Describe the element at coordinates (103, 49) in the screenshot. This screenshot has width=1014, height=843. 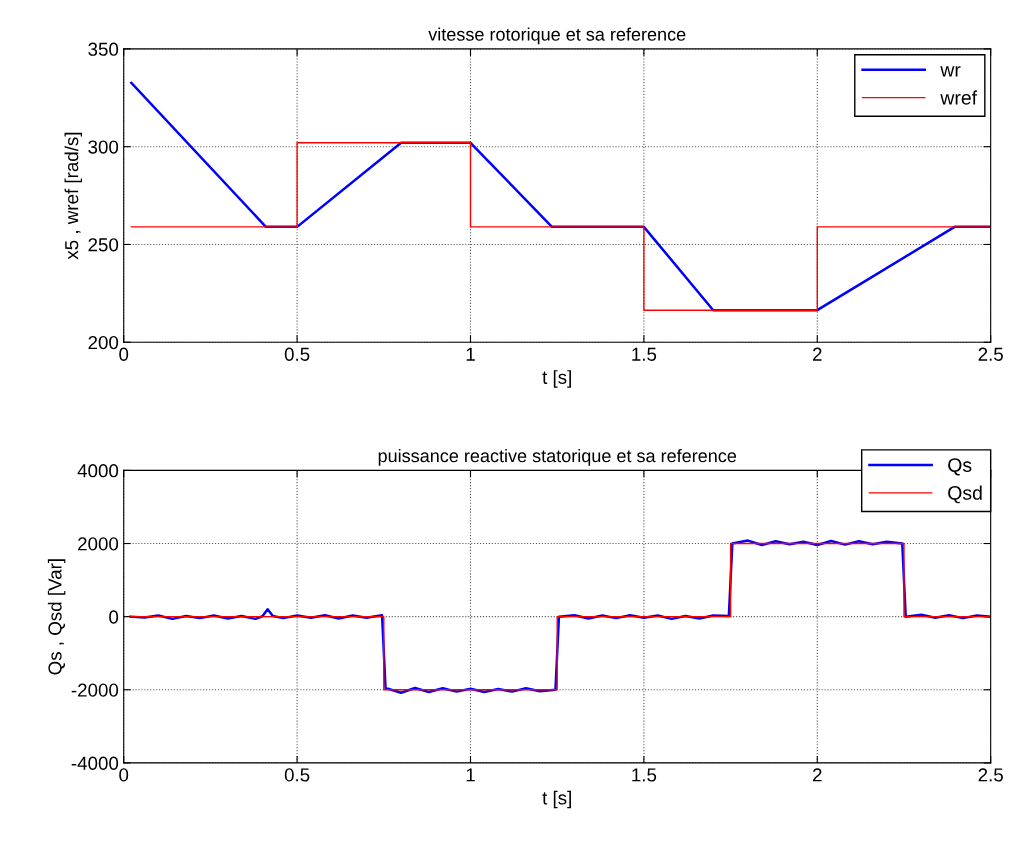
I see `y-tick-label: 350` at that location.